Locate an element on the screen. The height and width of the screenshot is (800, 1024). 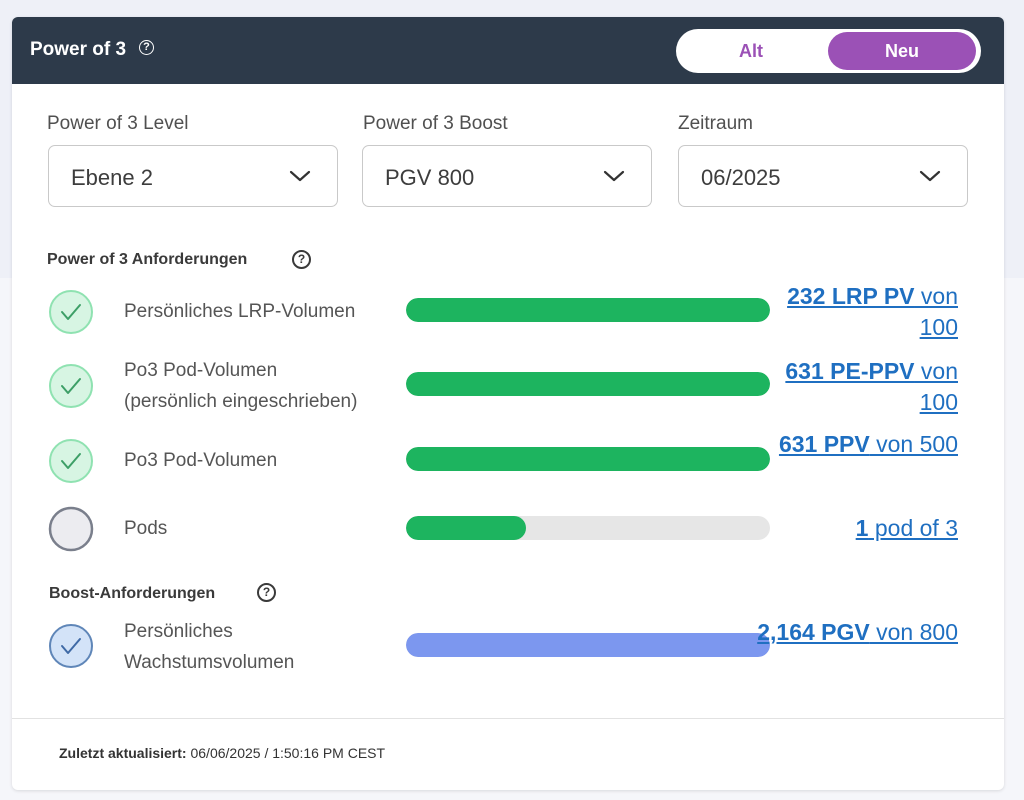
status-incomplete-icon is located at coordinates (71, 529).